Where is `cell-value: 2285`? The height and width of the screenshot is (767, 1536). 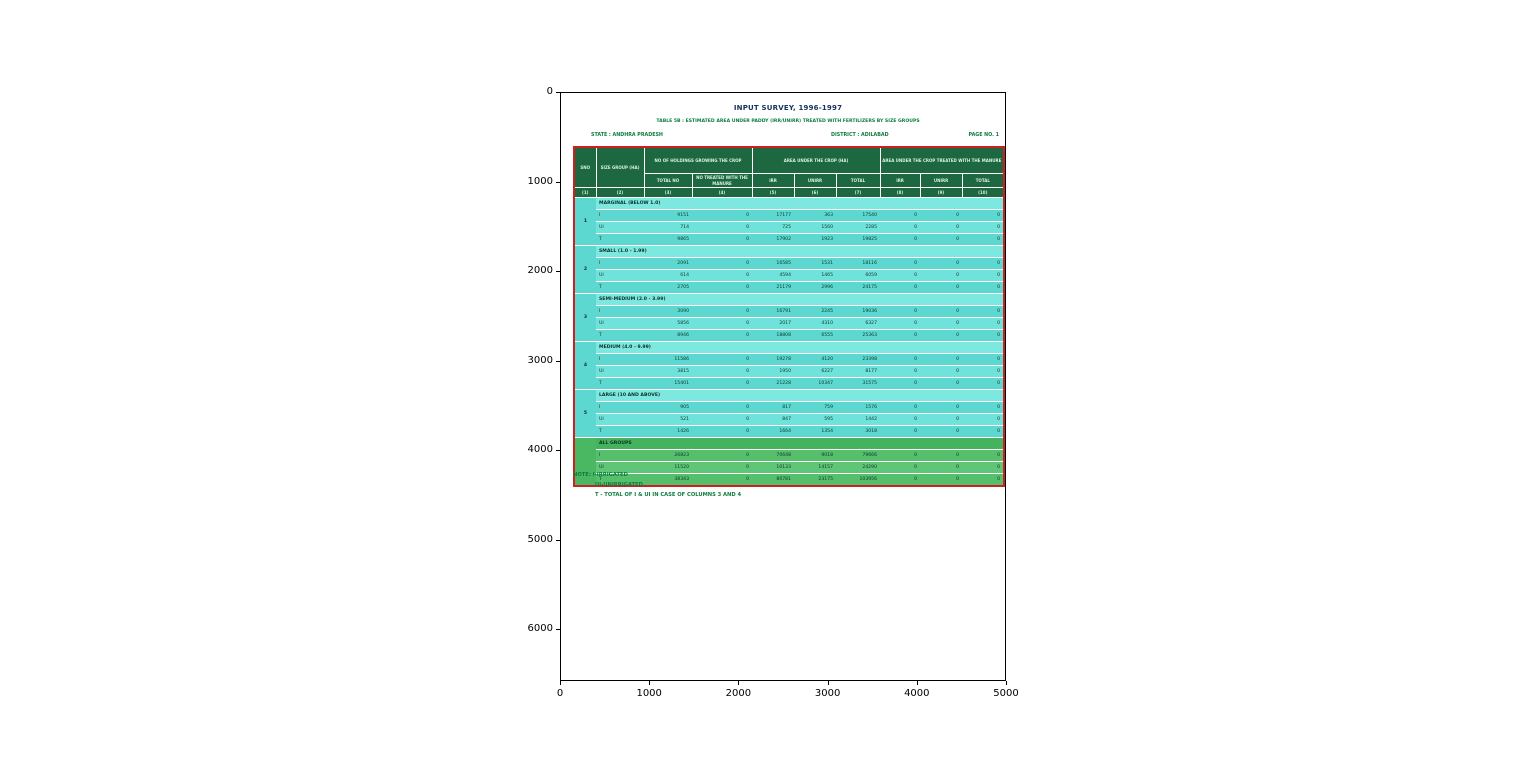 cell-value: 2285 is located at coordinates (858, 227).